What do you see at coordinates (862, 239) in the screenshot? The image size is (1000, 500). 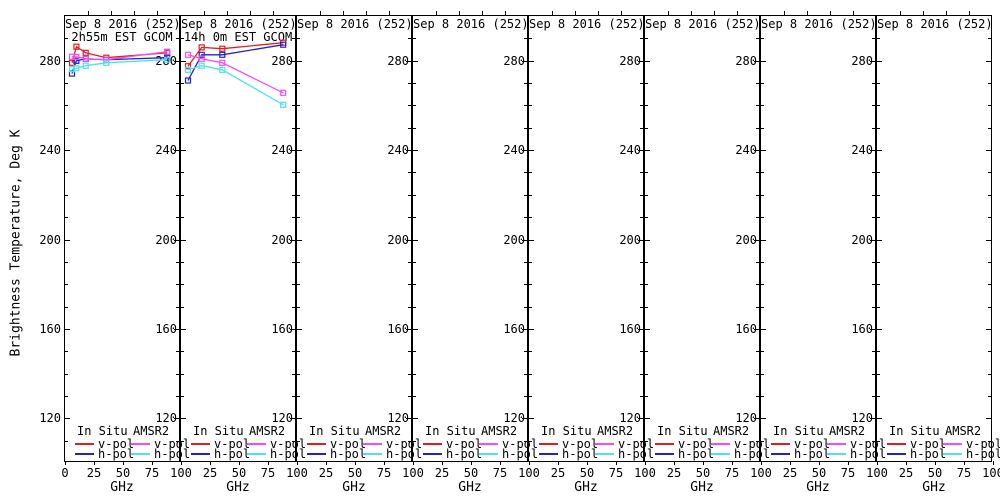 I see `y-tick-label: 200` at bounding box center [862, 239].